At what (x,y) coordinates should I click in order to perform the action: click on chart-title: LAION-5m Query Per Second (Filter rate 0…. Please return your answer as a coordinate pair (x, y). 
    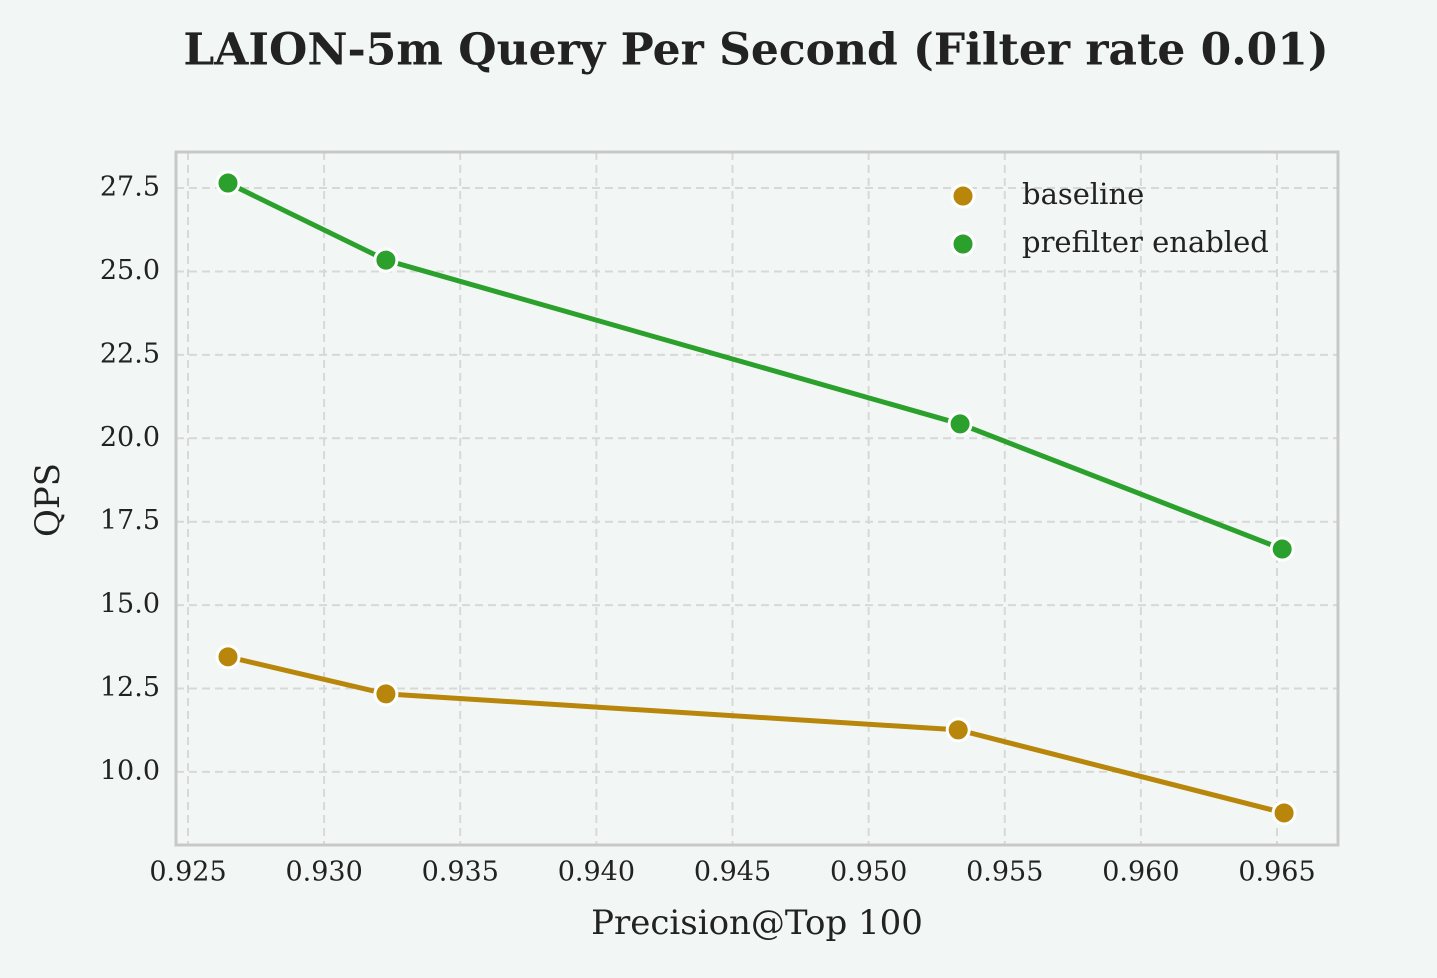
    Looking at the image, I should click on (755, 50).